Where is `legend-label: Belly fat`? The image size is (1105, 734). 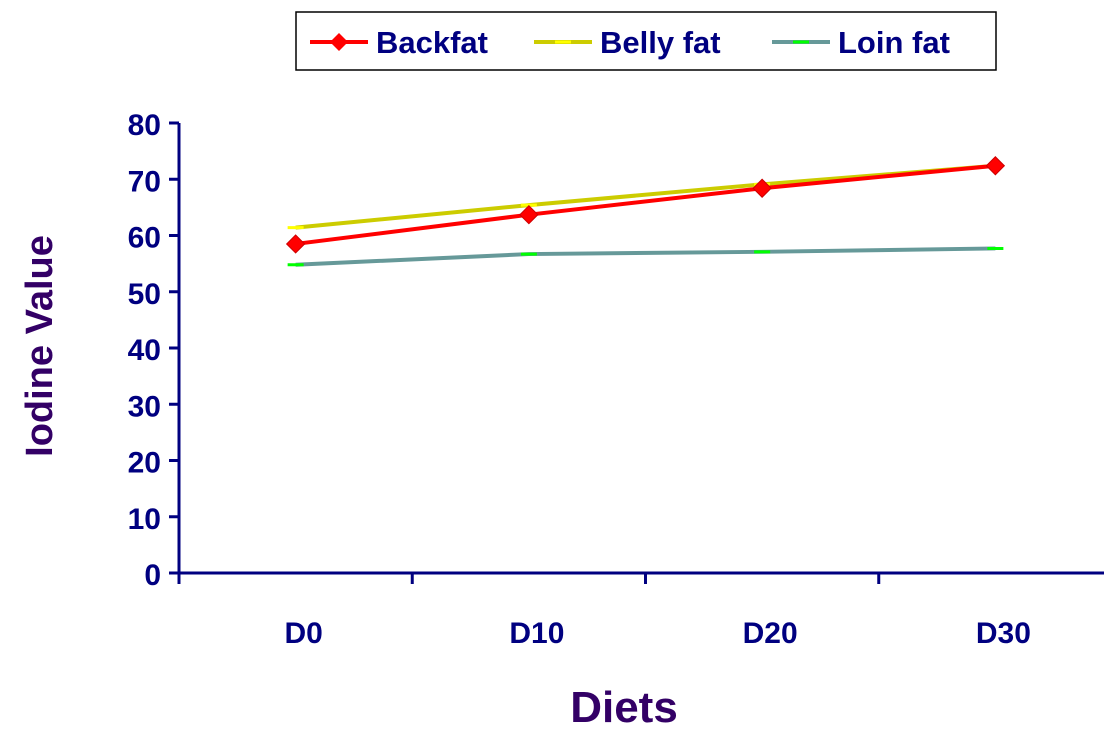 legend-label: Belly fat is located at coordinates (660, 42).